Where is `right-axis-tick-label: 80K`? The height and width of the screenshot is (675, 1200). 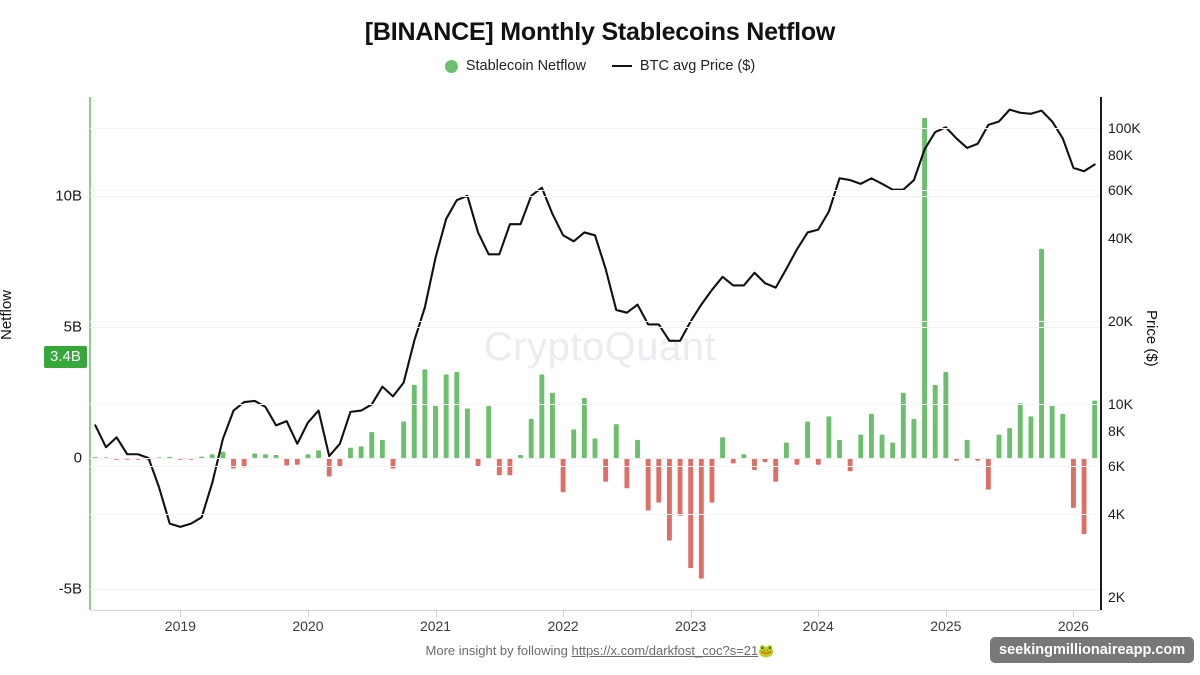 right-axis-tick-label: 80K is located at coordinates (1120, 155).